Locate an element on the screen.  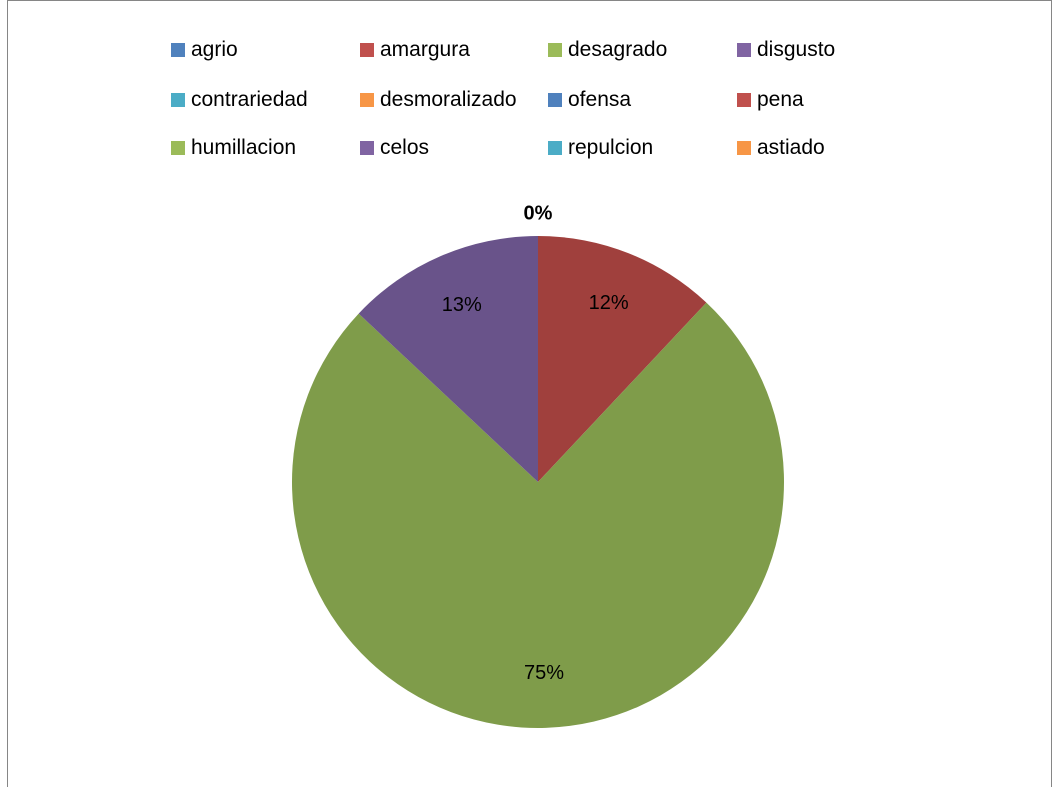
legend-swatch-repulcion is located at coordinates (555, 148).